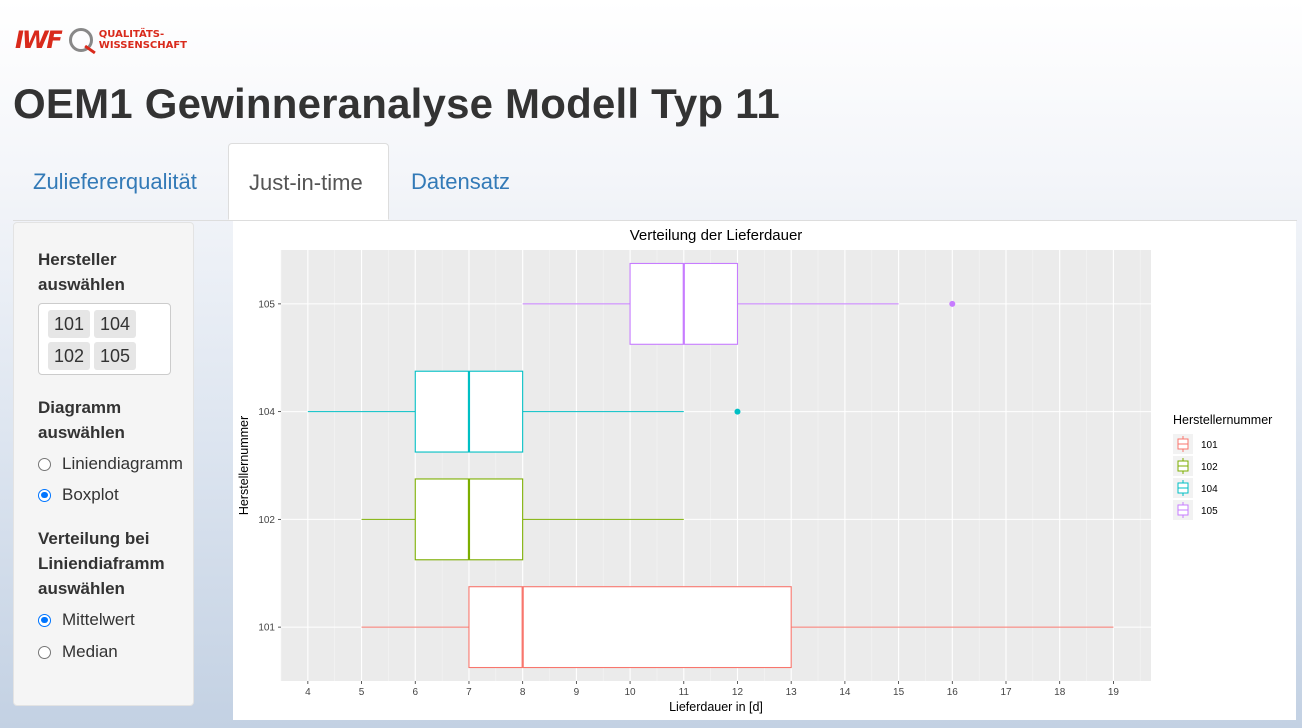 Image resolution: width=1302 pixels, height=728 pixels. Describe the element at coordinates (81, 588) in the screenshot. I see `verteilung-label-line3: auswählen` at that location.